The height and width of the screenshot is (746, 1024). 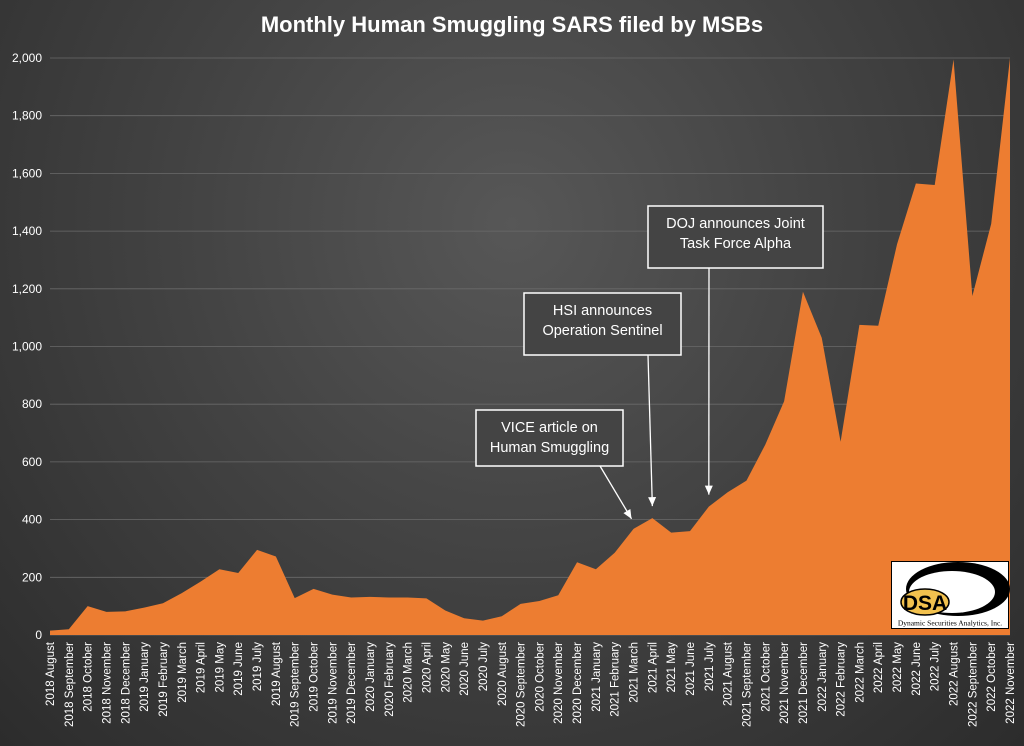 I want to click on logo-badge-icon, so click(x=925, y=602).